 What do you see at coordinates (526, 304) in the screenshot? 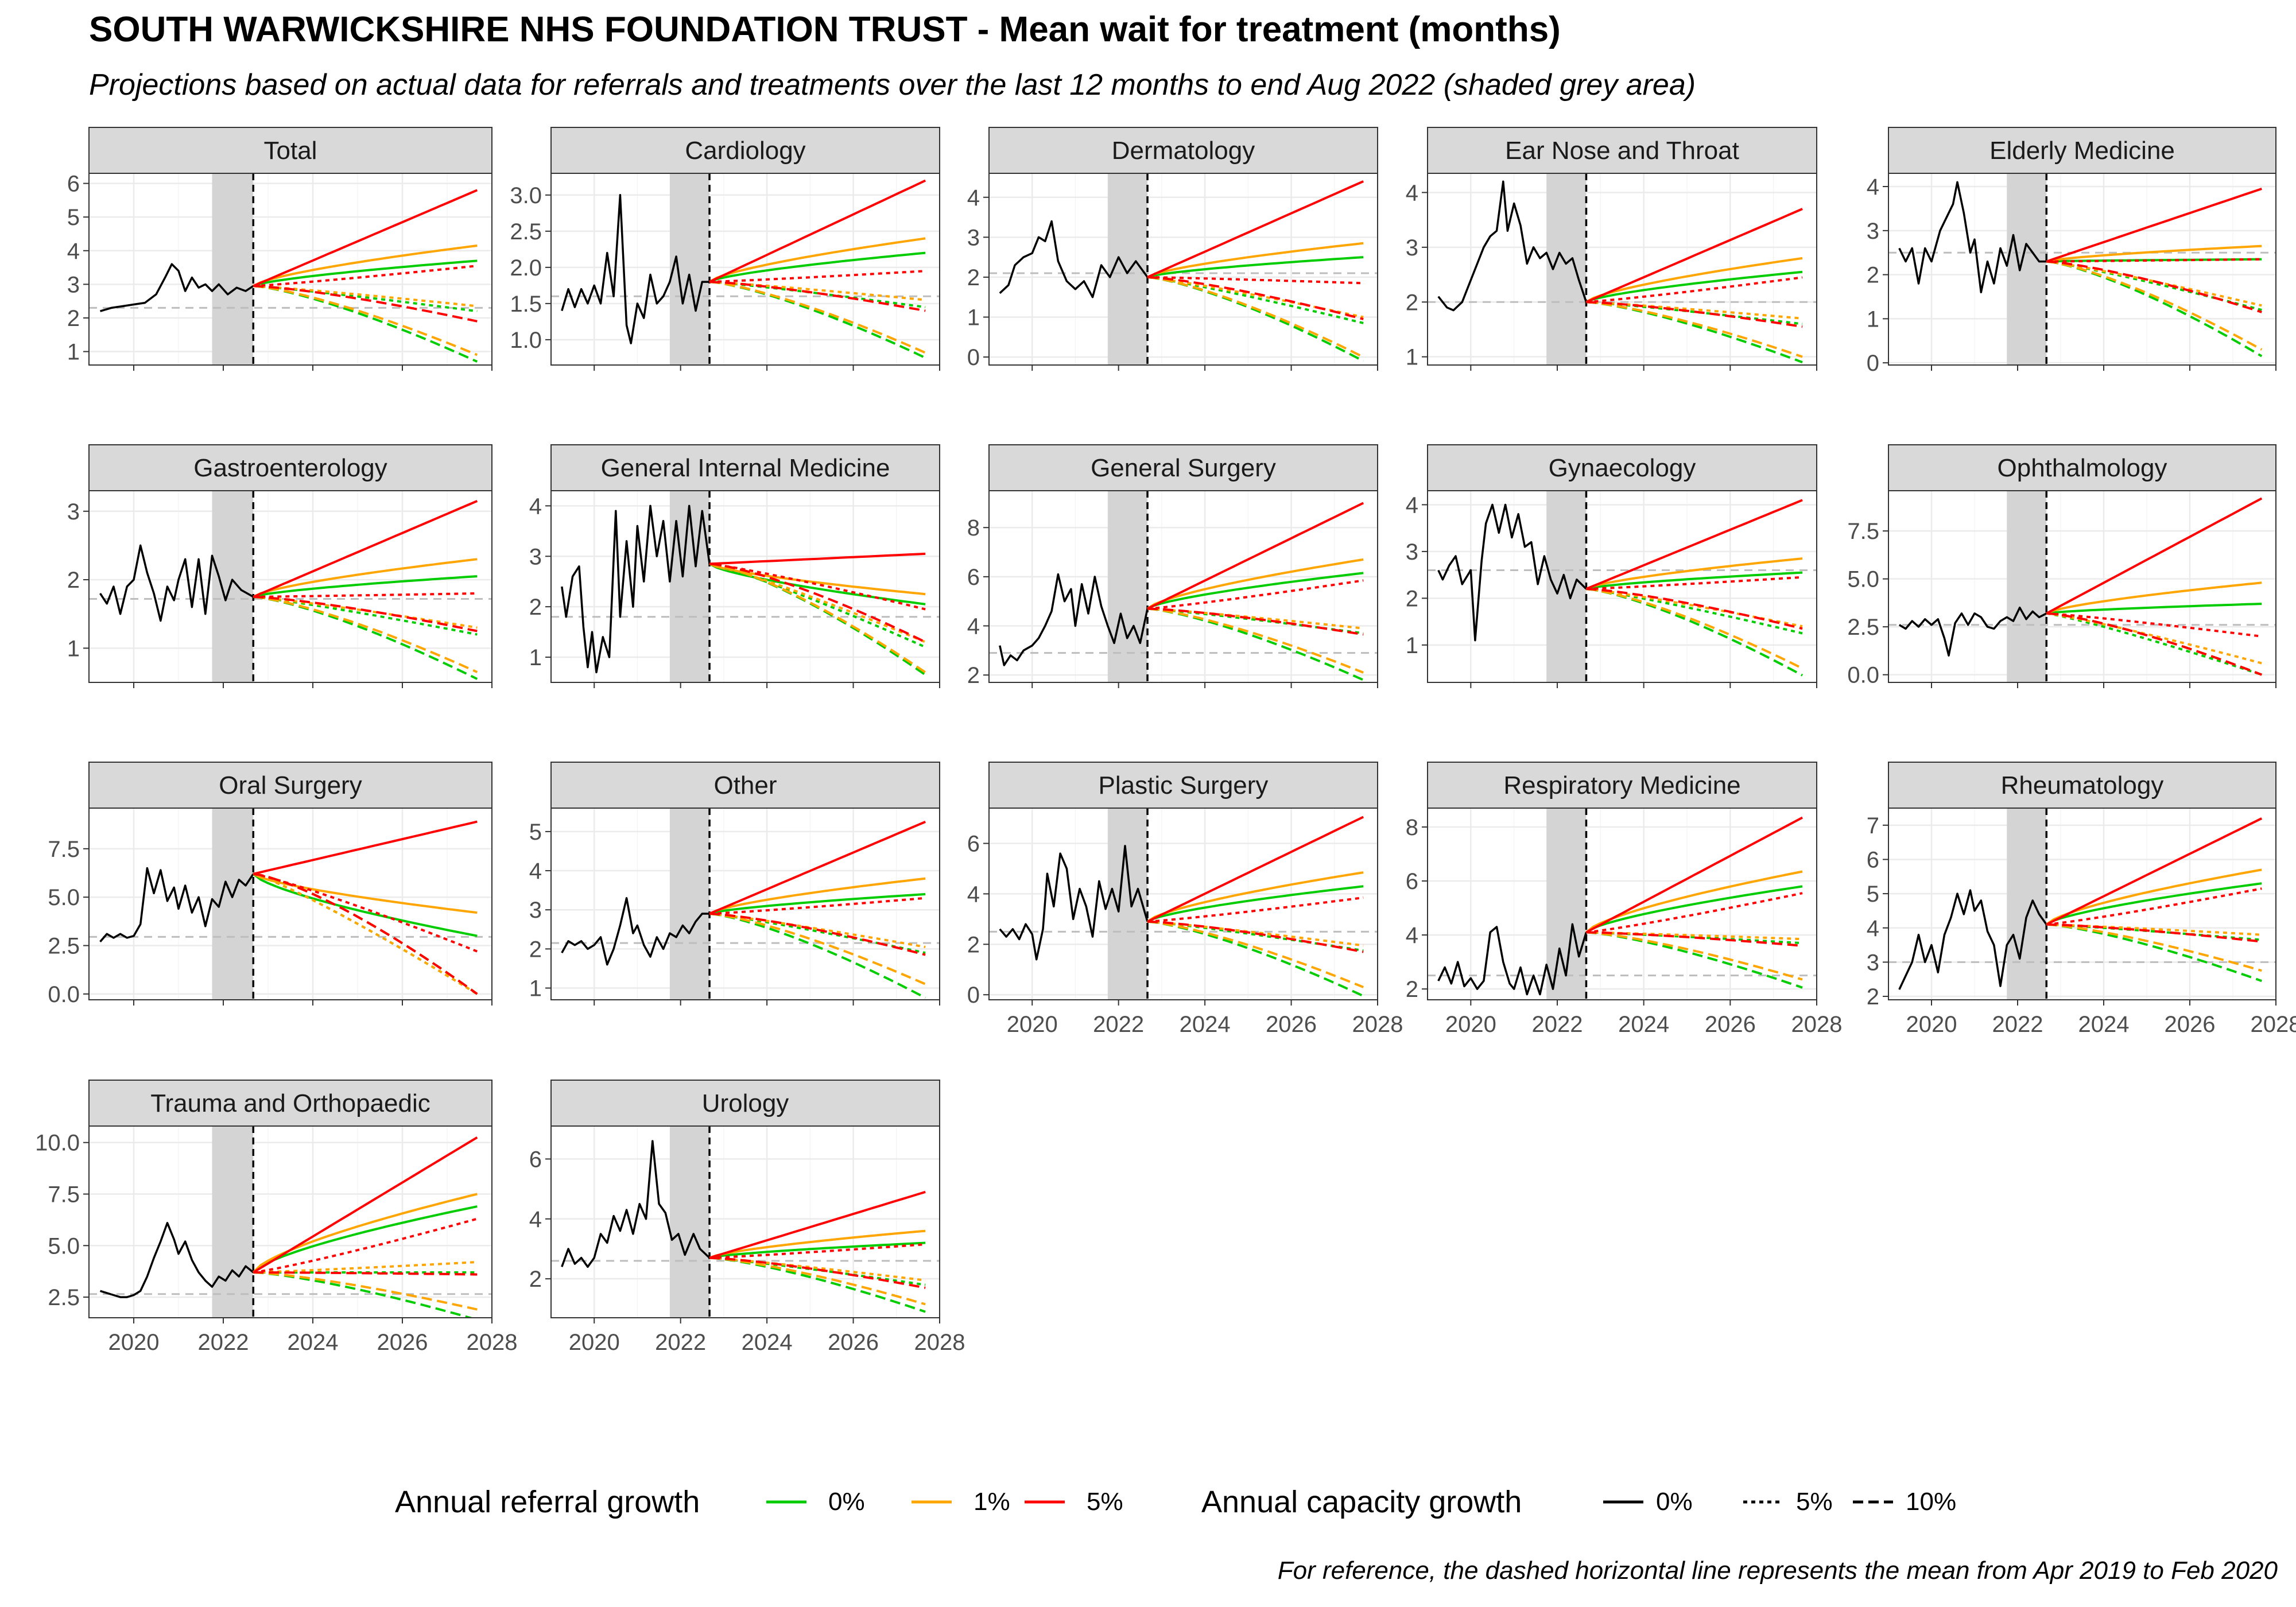
I see `y-tick-label: 1.5` at bounding box center [526, 304].